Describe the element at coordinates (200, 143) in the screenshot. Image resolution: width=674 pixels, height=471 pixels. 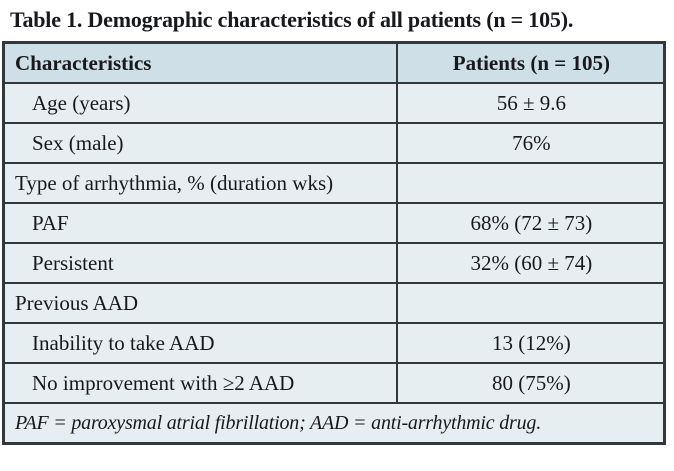
I see `row-label: Sex (male)` at that location.